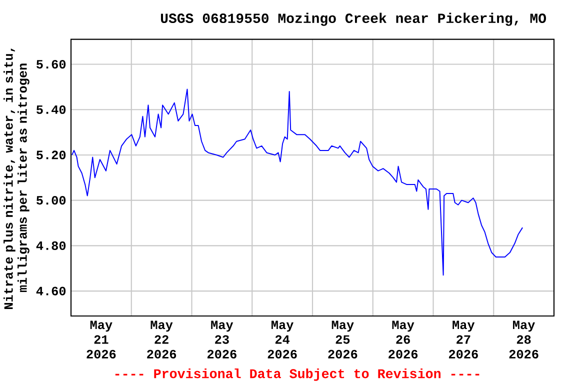 This screenshot has width=576, height=384. What do you see at coordinates (221, 339) in the screenshot?
I see `x-tick-label: May 23 2026` at bounding box center [221, 339].